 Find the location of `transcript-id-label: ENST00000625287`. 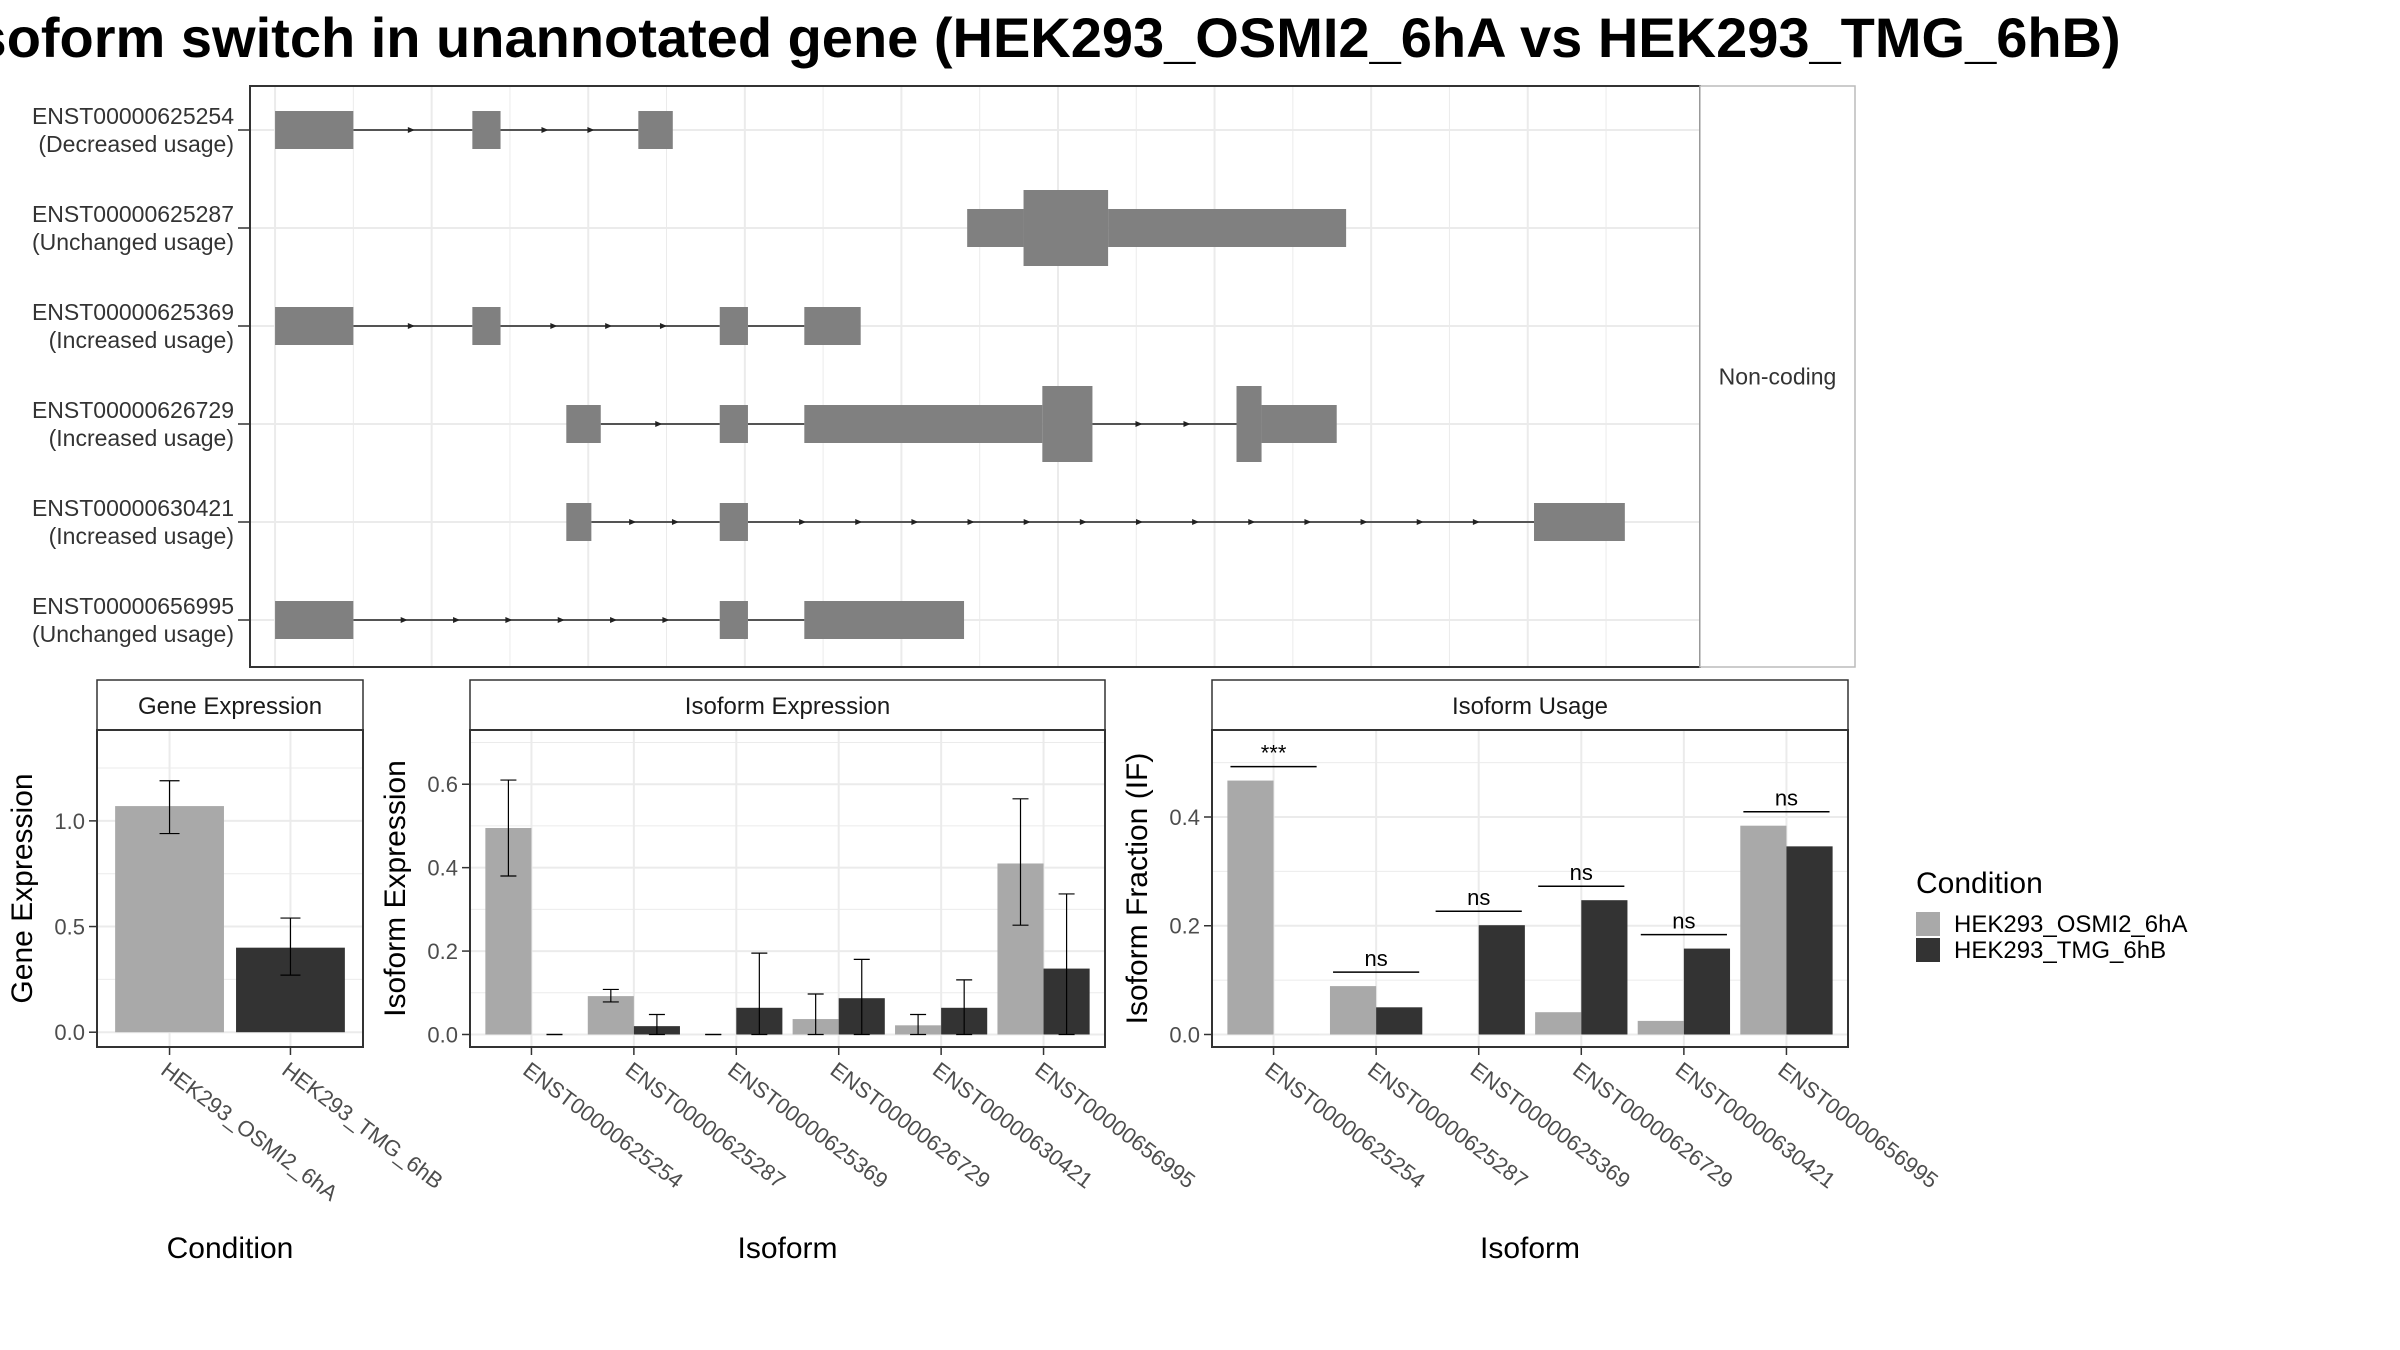

transcript-id-label: ENST00000625287 is located at coordinates (133, 214).